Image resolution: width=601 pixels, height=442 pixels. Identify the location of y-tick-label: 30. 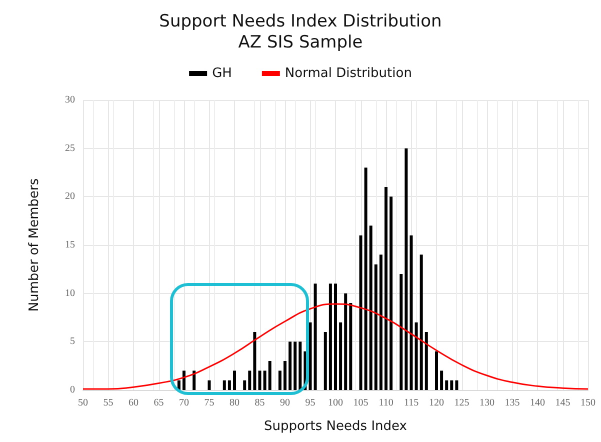
(70, 100).